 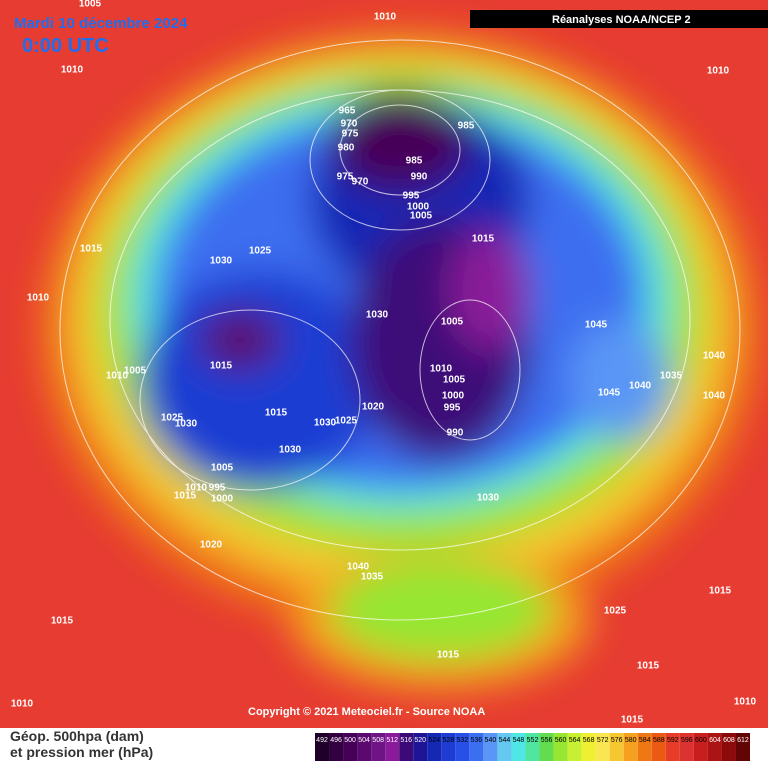 What do you see at coordinates (434, 740) in the screenshot?
I see `legend-label: 524` at bounding box center [434, 740].